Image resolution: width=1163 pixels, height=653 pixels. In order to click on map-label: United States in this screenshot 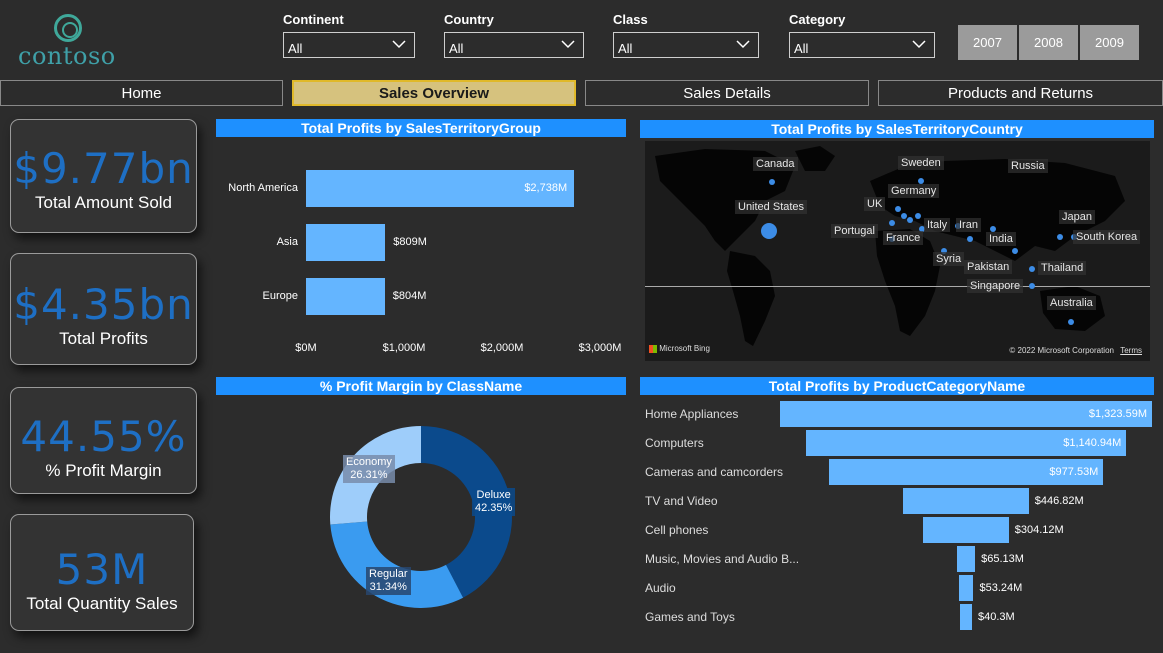, I will do `click(771, 207)`.